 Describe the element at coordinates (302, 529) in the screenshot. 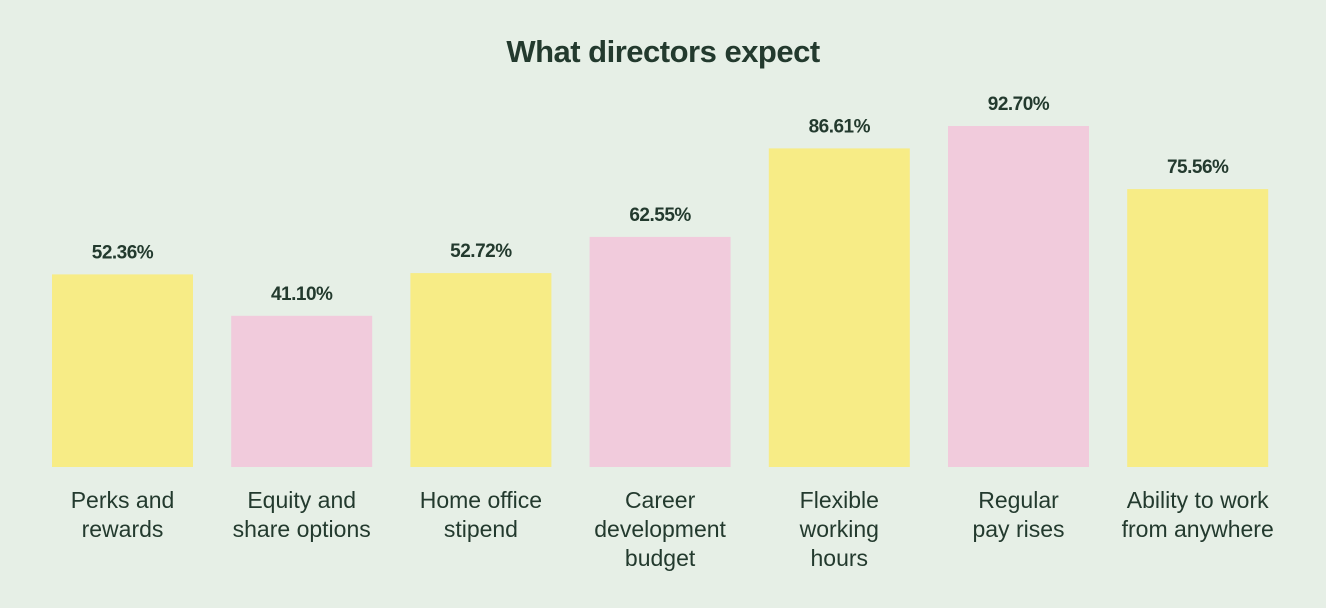

I see `category-label-line: share options` at that location.